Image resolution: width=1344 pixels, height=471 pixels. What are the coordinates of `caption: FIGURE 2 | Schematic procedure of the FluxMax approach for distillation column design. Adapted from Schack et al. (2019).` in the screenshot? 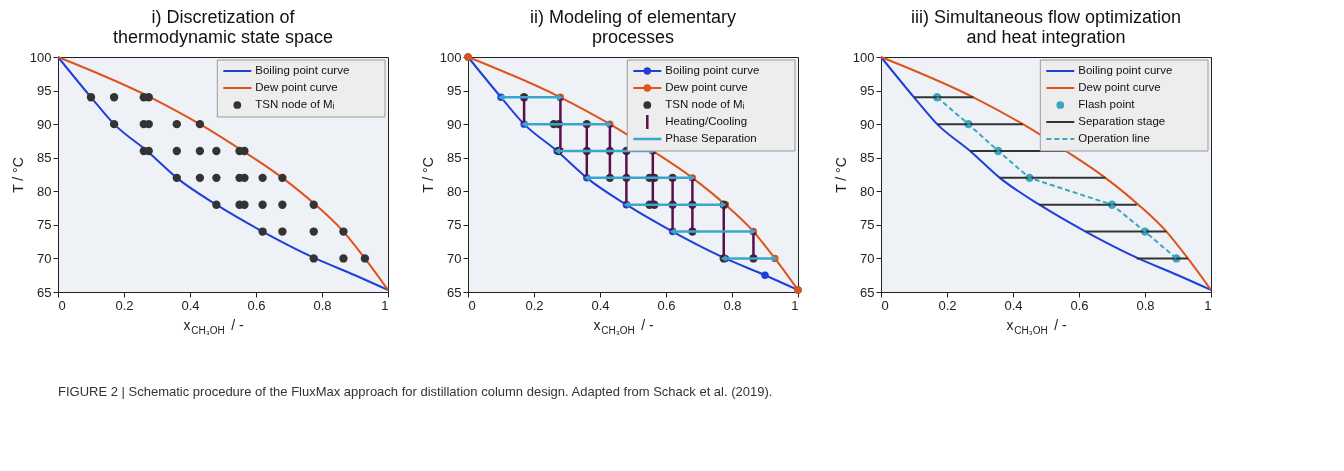 It's located at (415, 391).